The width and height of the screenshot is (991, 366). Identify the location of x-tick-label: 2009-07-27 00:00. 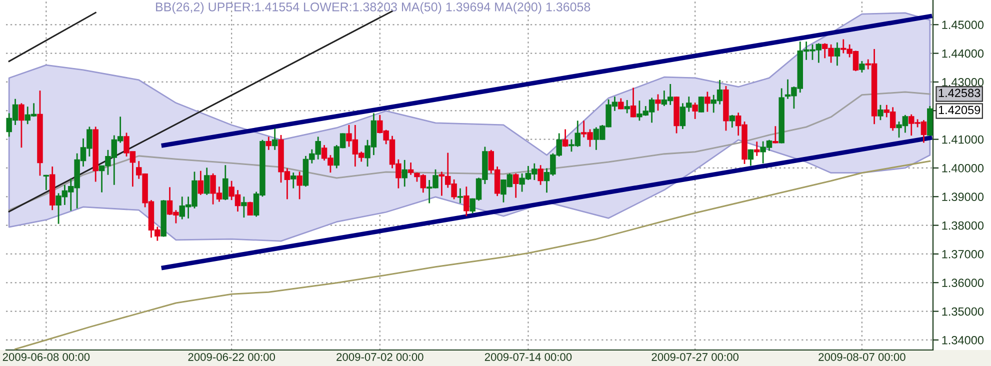
(695, 357).